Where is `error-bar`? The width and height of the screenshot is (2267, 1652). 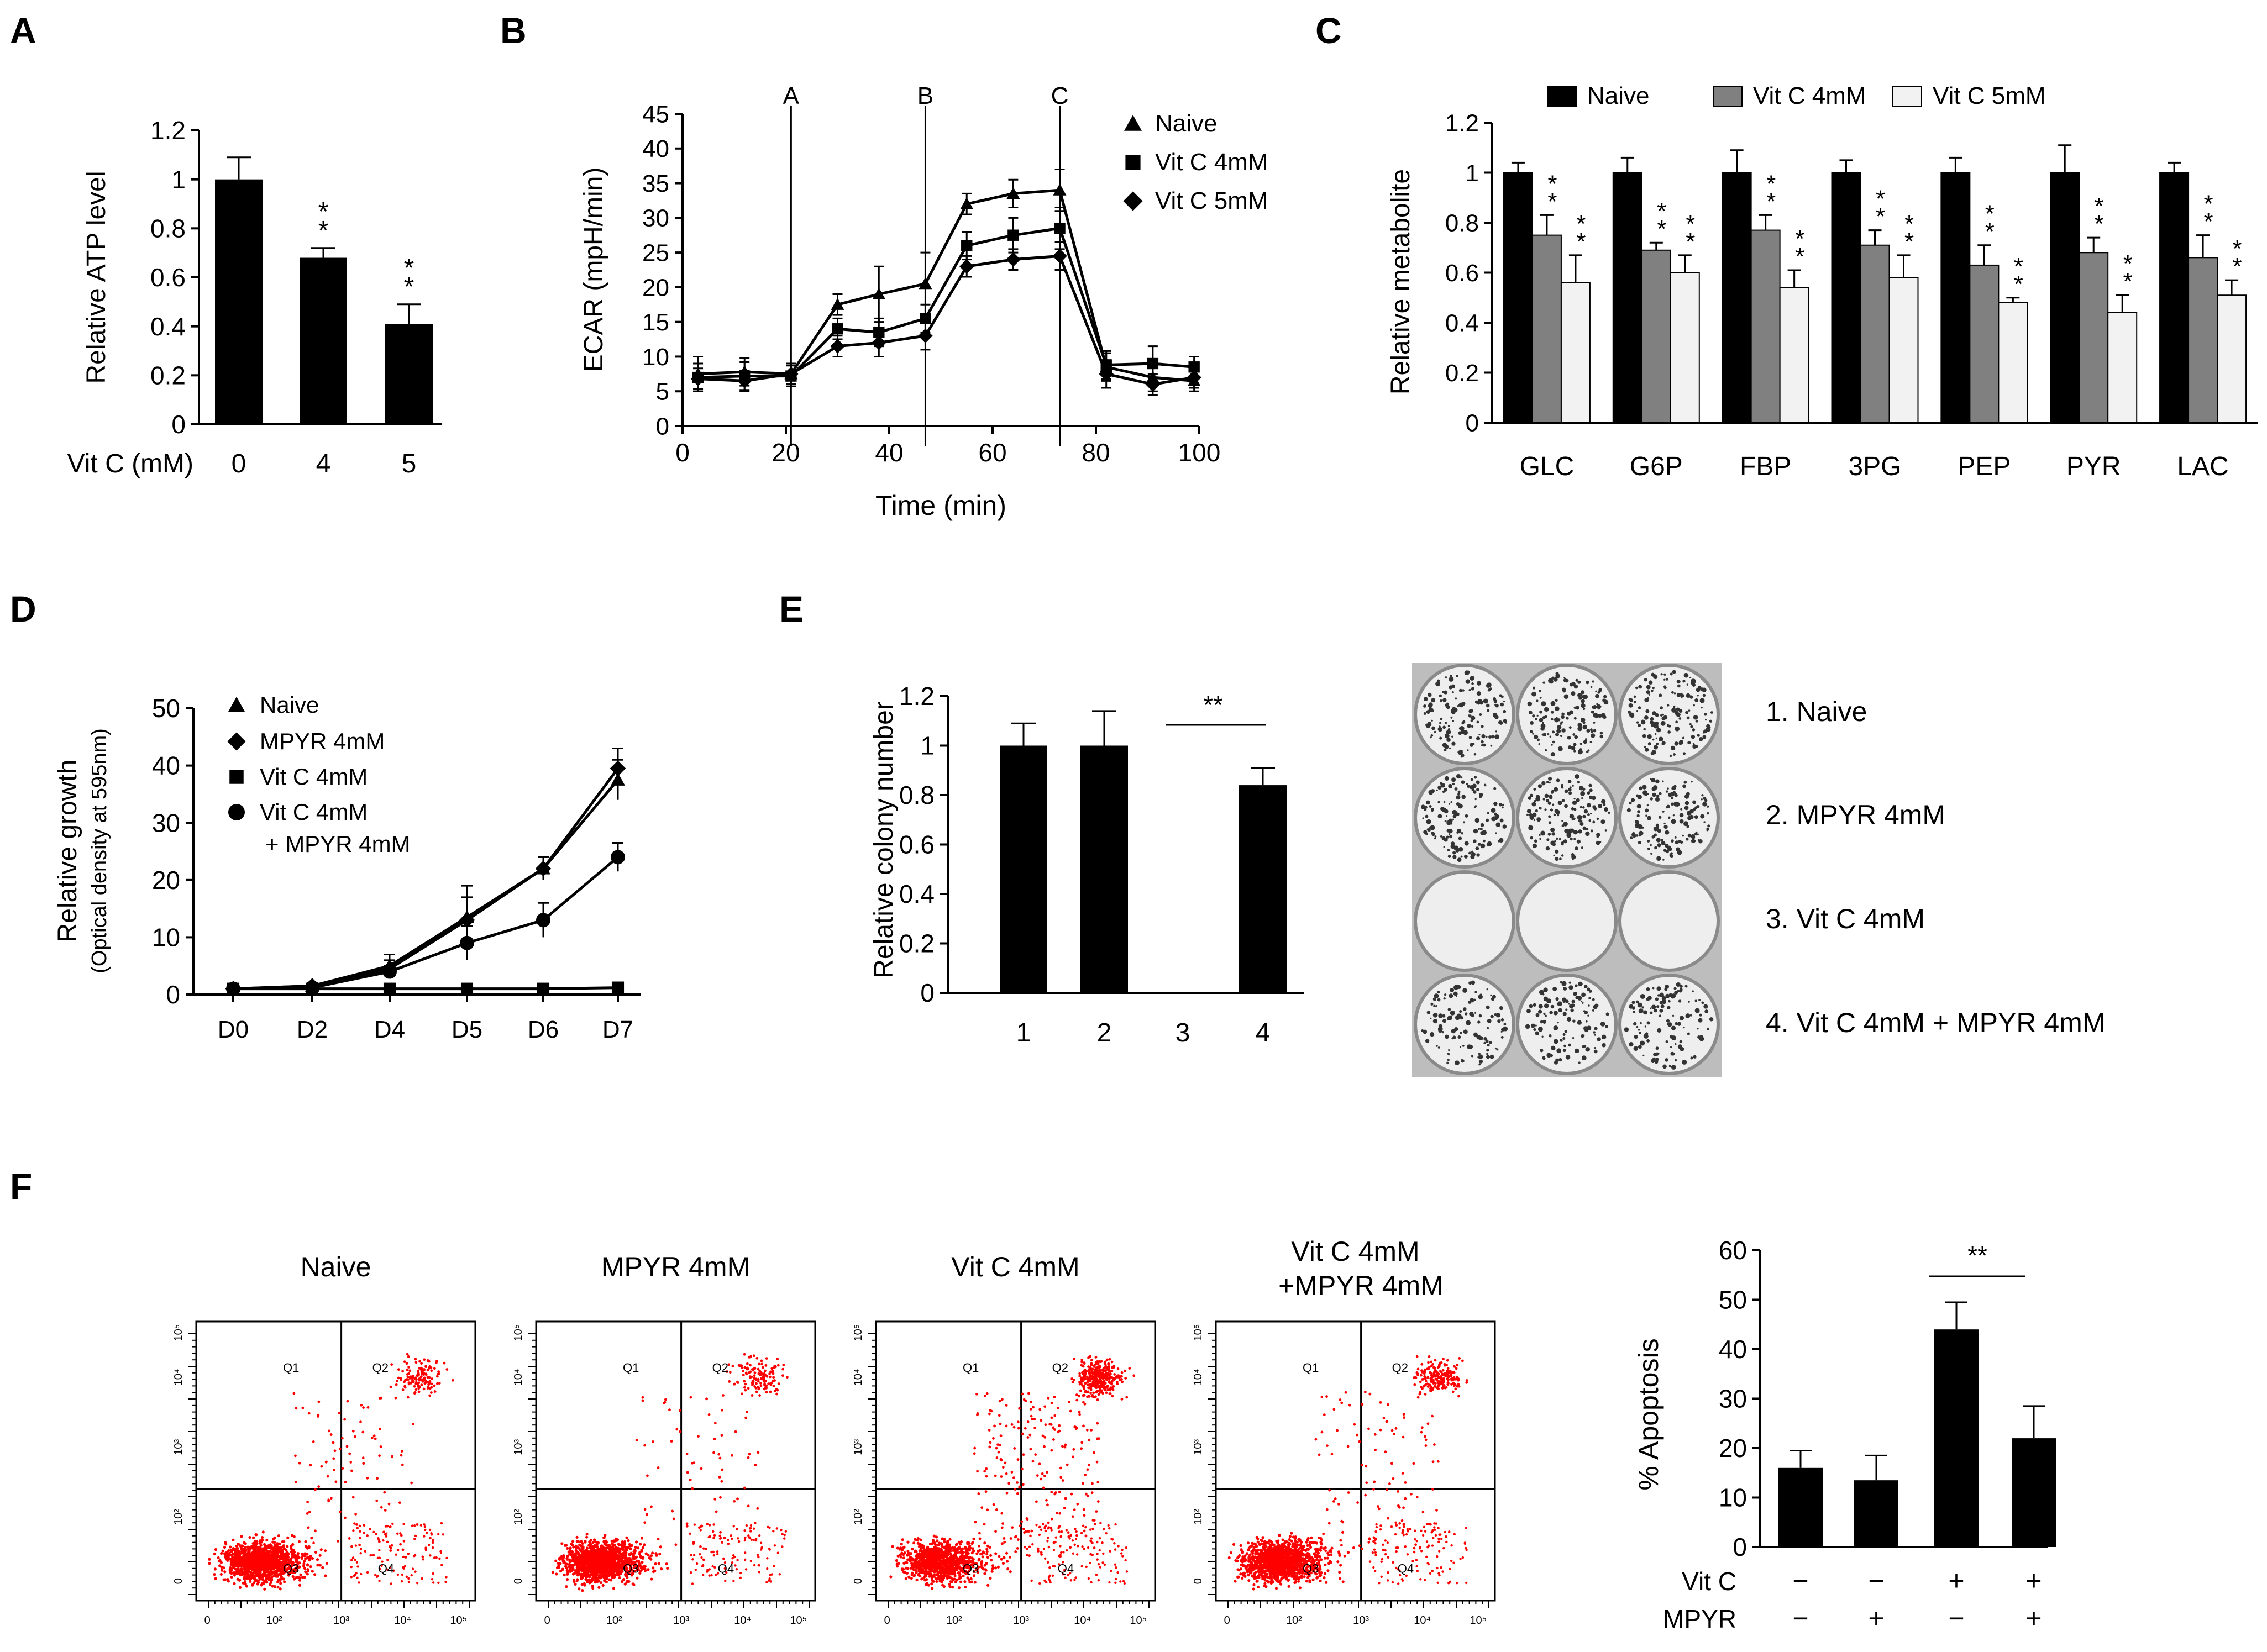
error-bar is located at coordinates (1737, 161).